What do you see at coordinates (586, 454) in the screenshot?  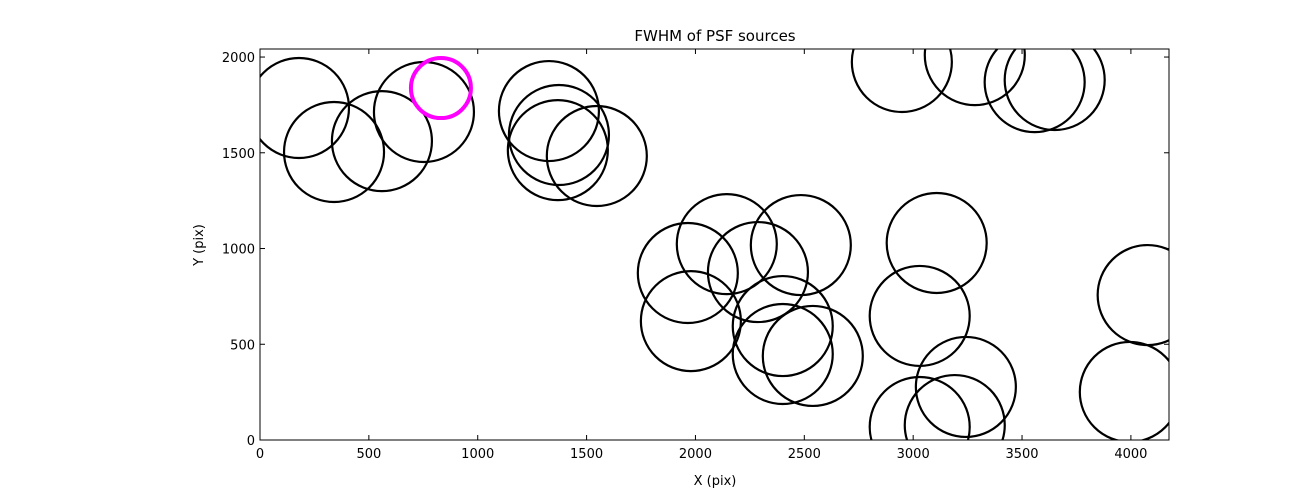 I see `x-tick-label: 1500` at bounding box center [586, 454].